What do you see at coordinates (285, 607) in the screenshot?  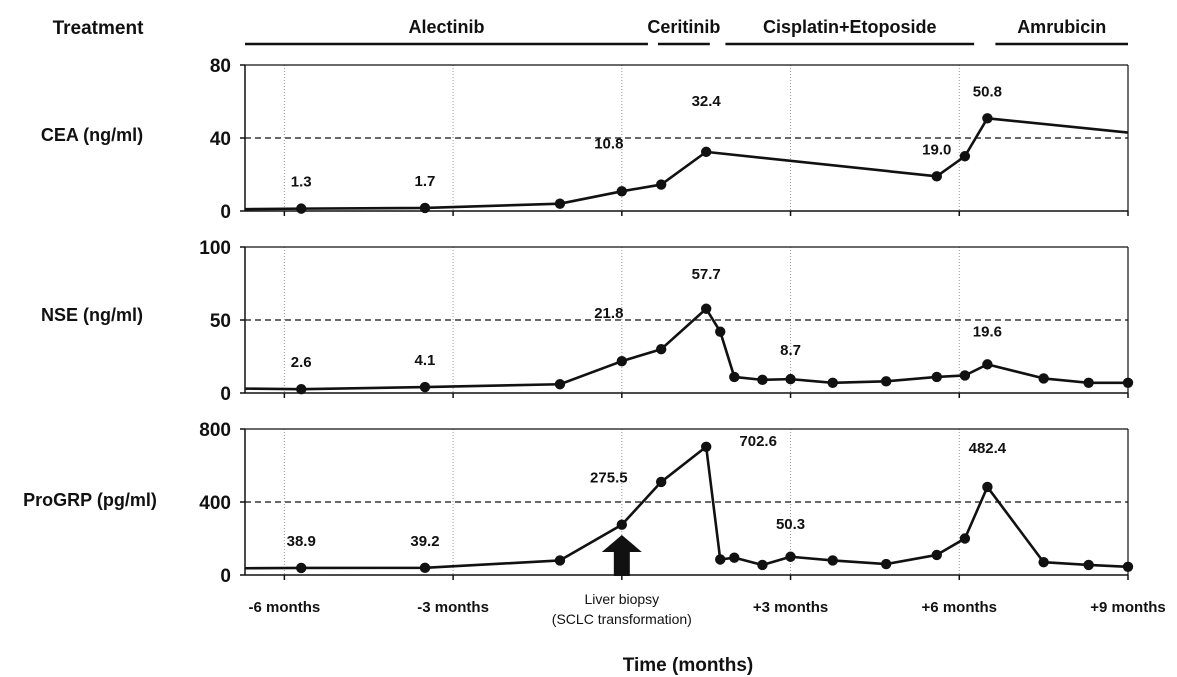 I see `x-tick-label: -6 months` at bounding box center [285, 607].